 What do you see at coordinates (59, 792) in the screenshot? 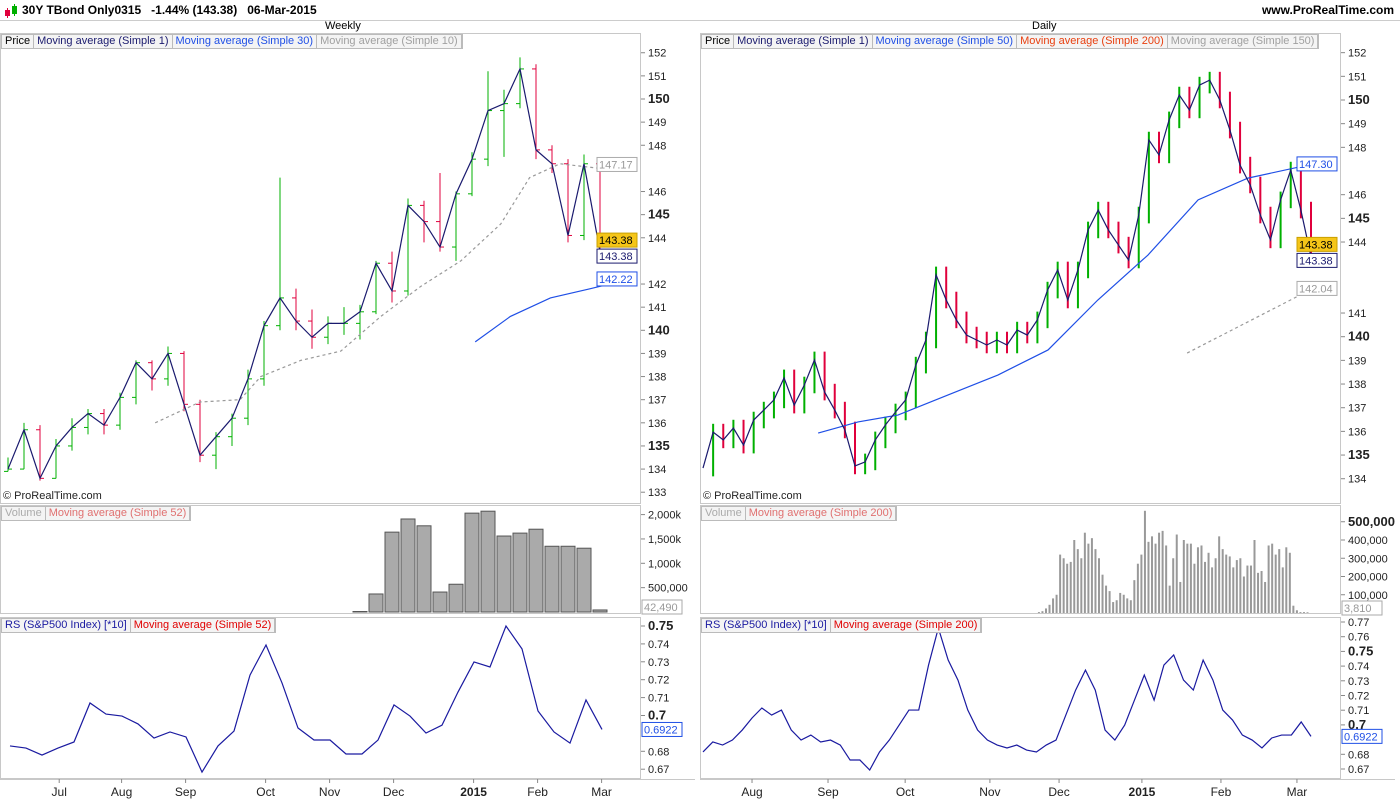
I see `x-tick-label: Jul` at bounding box center [59, 792].